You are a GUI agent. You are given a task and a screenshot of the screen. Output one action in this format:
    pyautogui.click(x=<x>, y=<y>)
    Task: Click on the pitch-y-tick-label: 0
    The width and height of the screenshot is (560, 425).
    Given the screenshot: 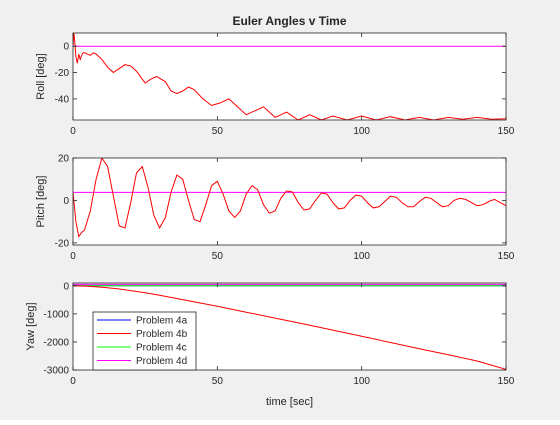 What is the action you would take?
    pyautogui.click(x=66, y=201)
    